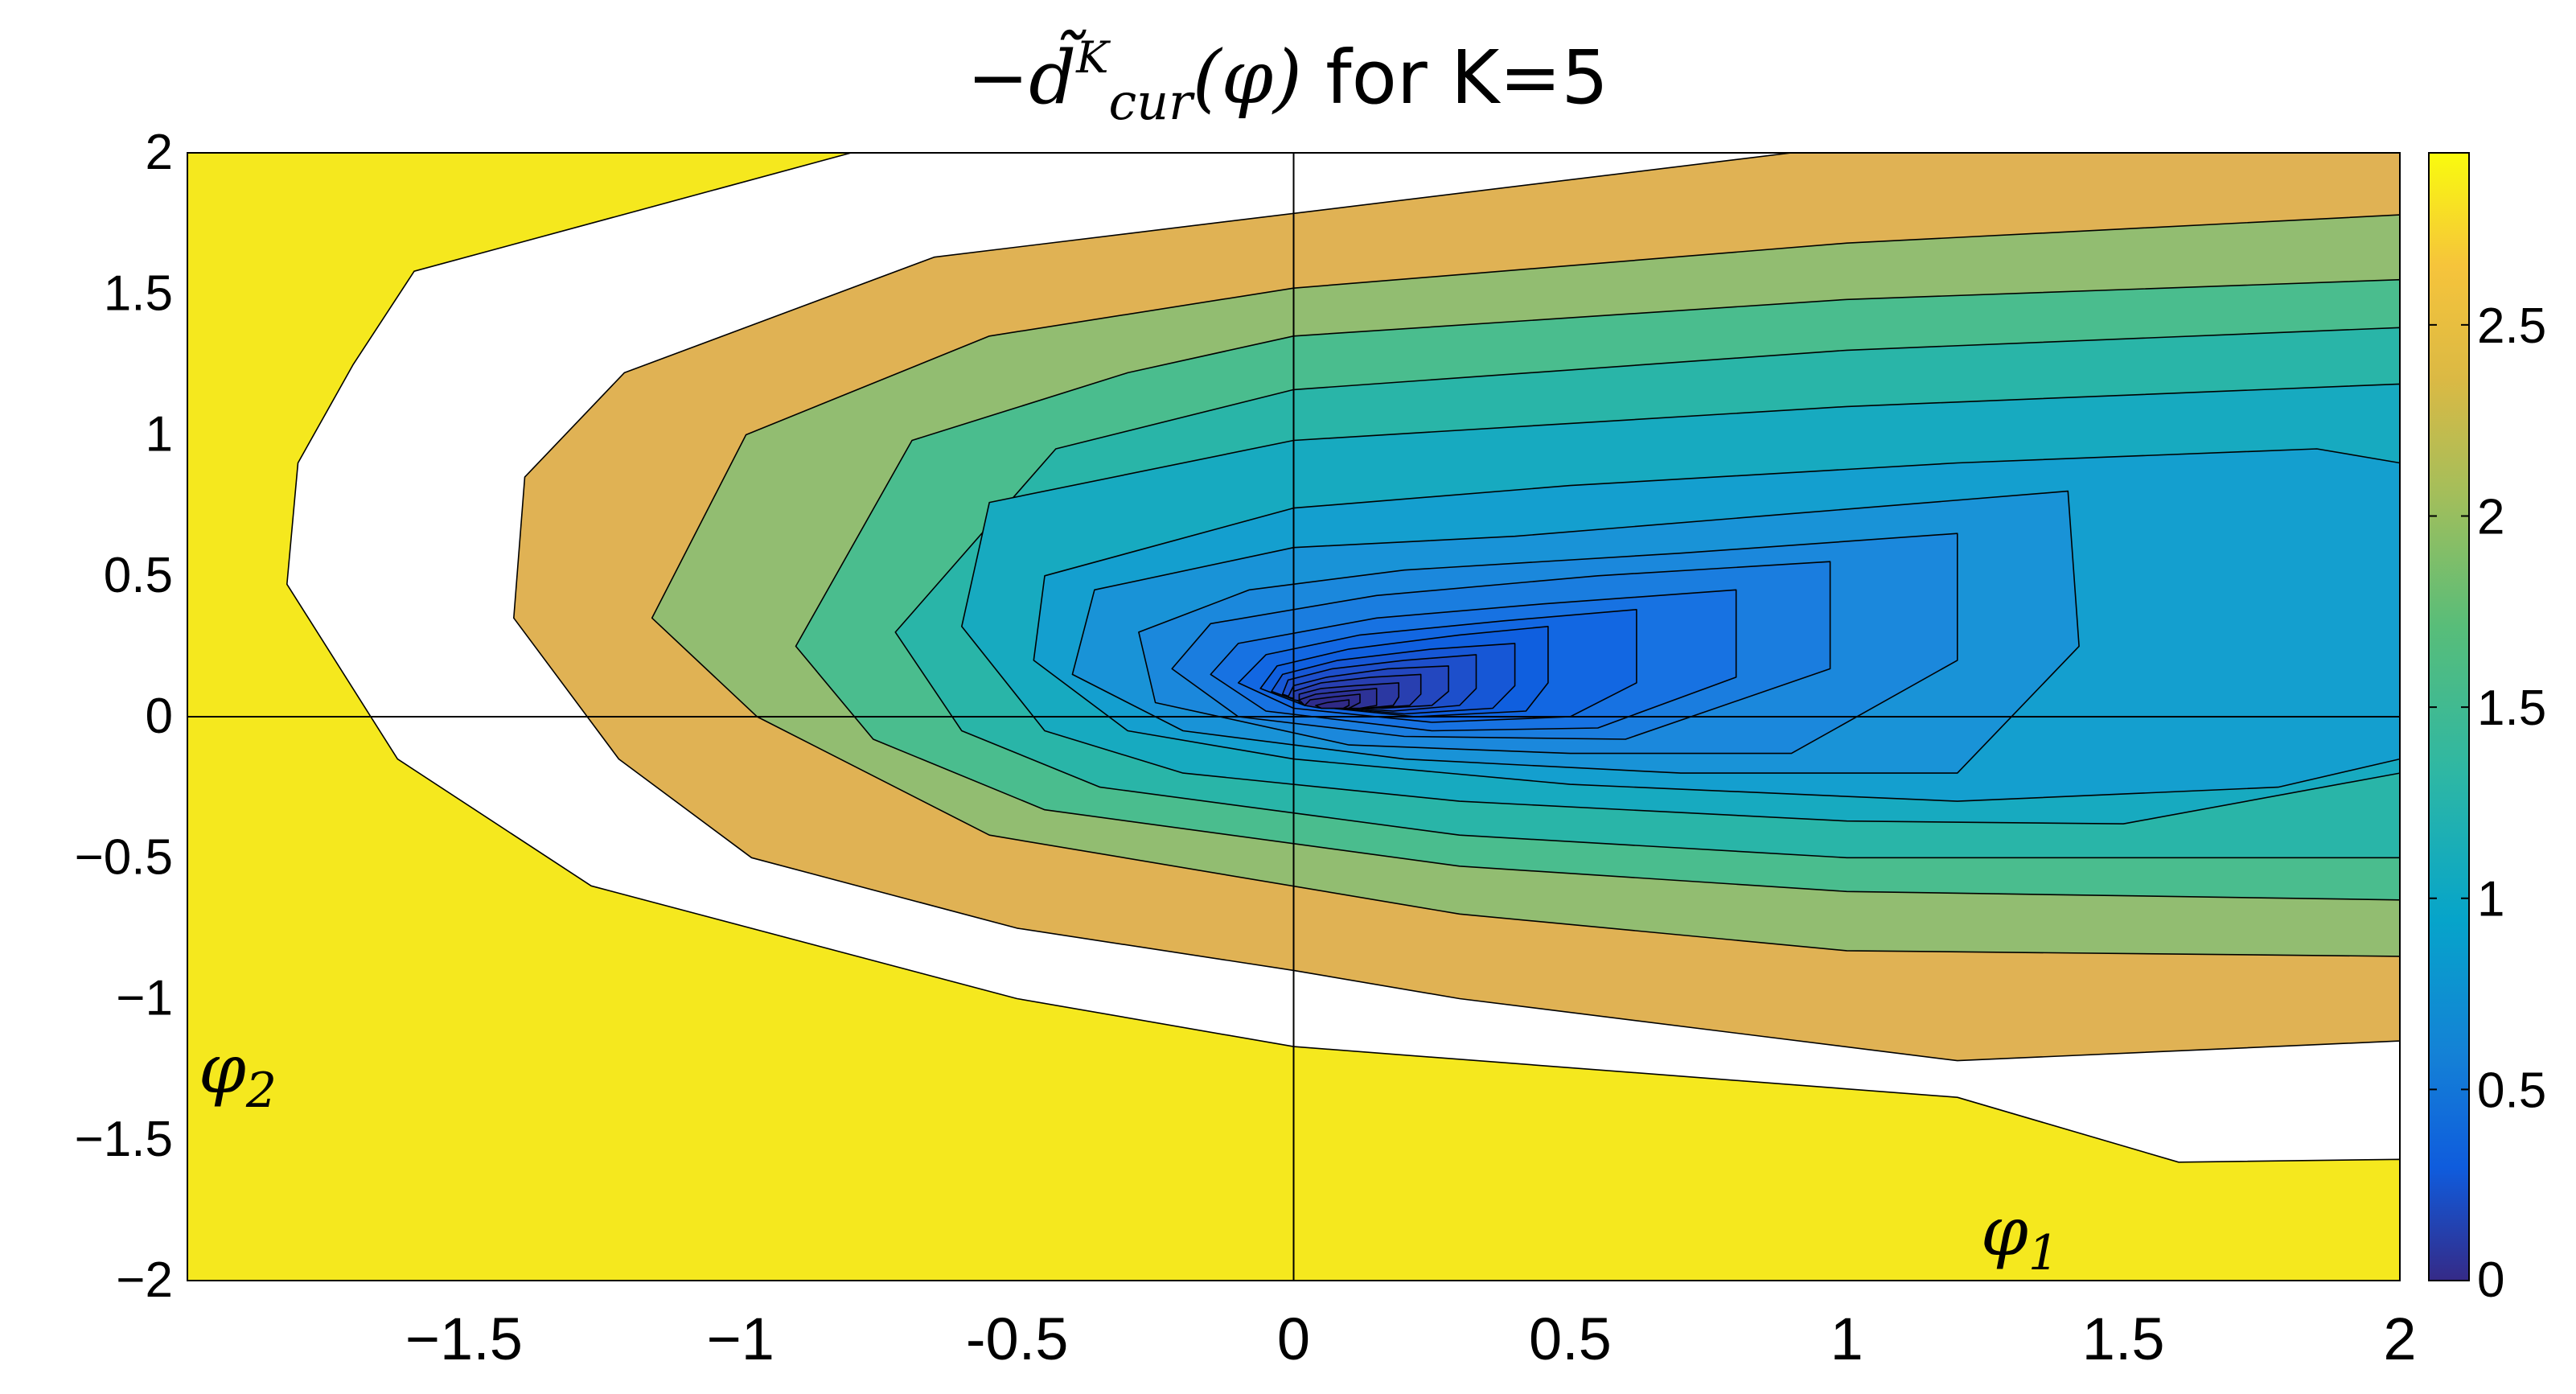 This screenshot has height=1394, width=2576. Describe the element at coordinates (124, 716) in the screenshot. I see `y-tick-labels: 2 1.5 1 0.5 0 −0.5 −1 −1.5 −2` at that location.